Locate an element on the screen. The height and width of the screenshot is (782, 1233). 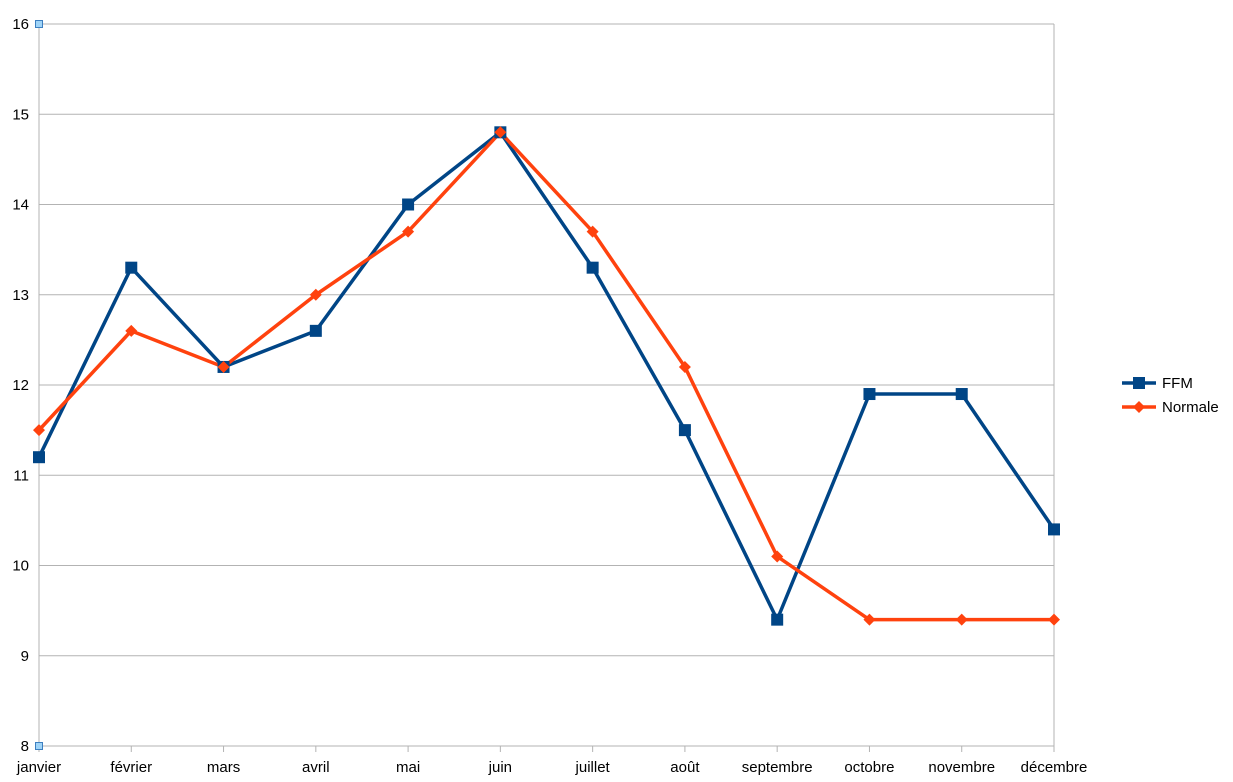
legend: FFM Normale is located at coordinates (1170, 395).